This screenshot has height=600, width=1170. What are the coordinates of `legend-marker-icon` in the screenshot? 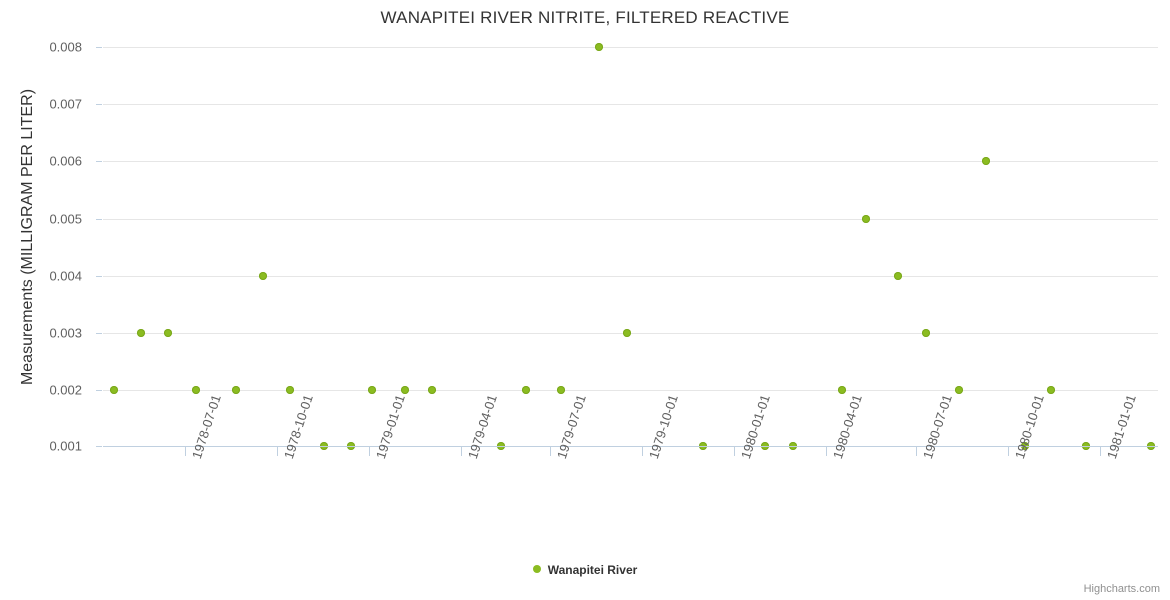 It's located at (536, 568).